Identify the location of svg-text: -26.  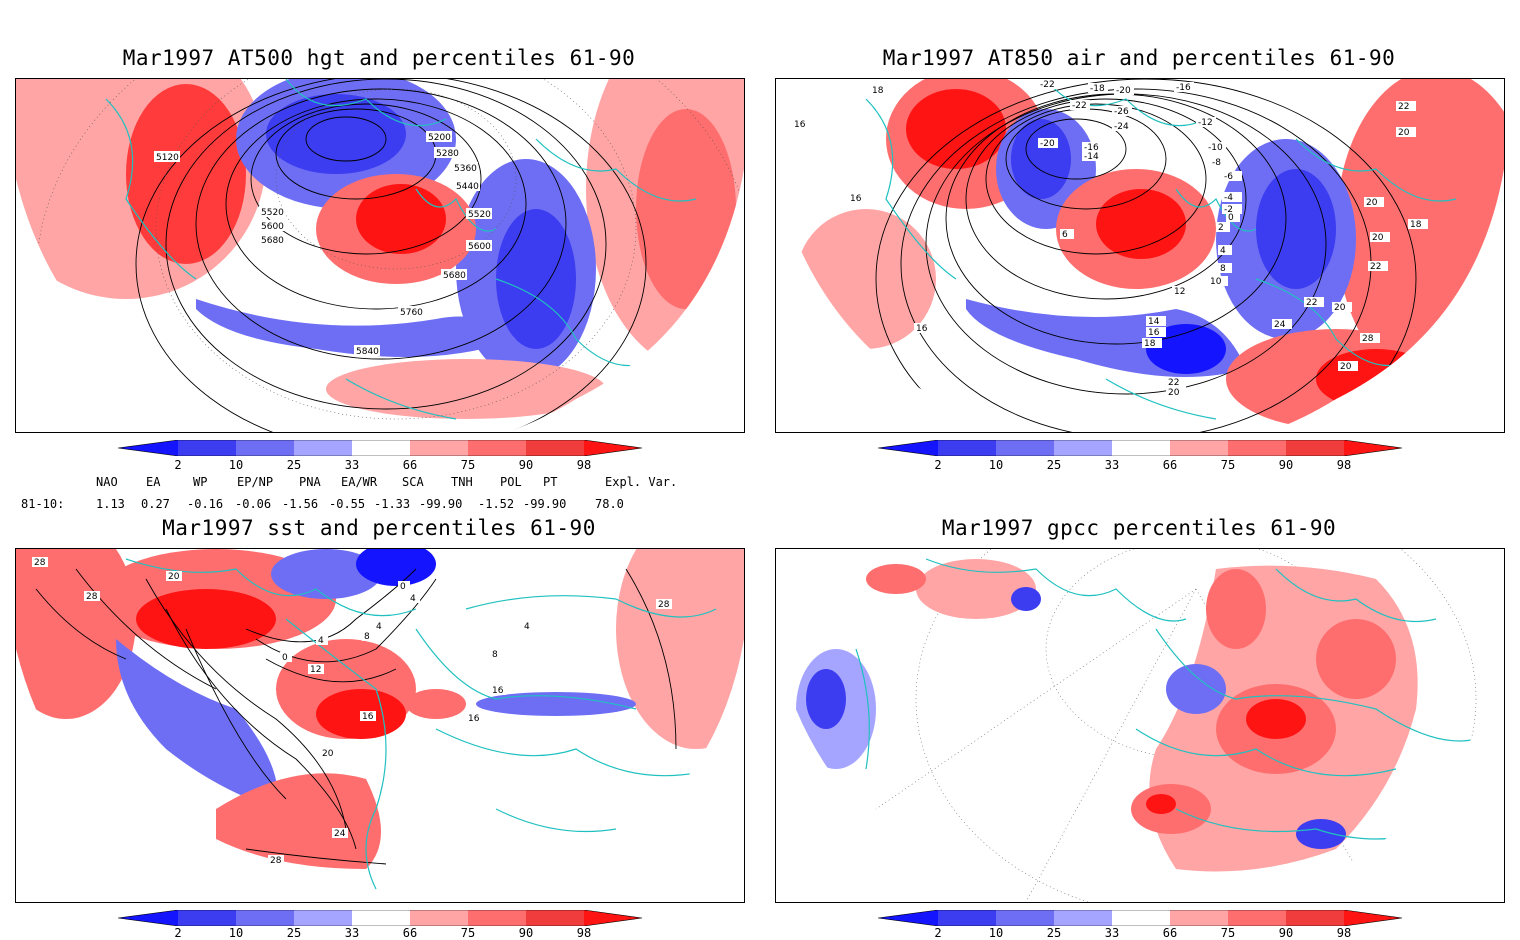
(1121, 112).